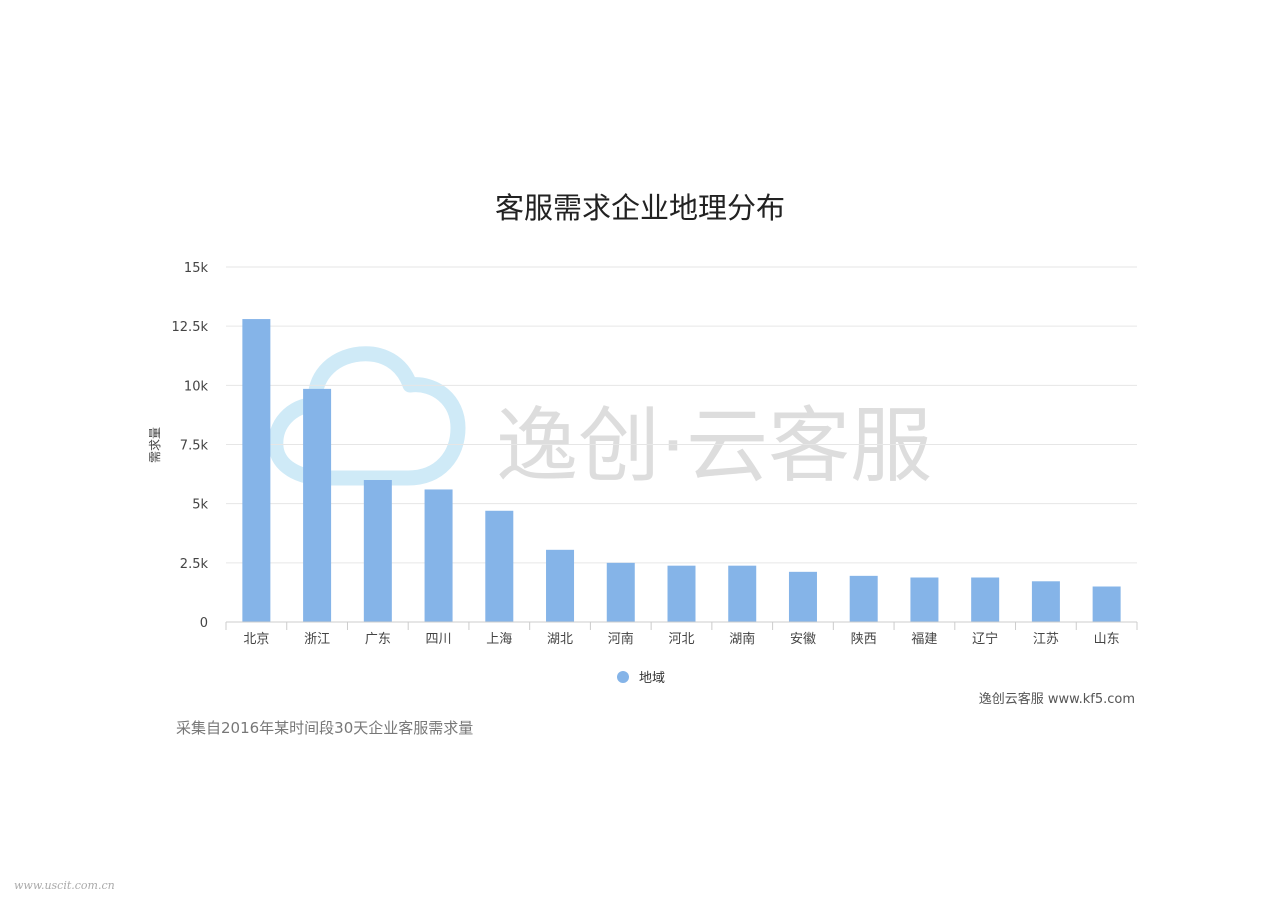 The height and width of the screenshot is (904, 1280). What do you see at coordinates (864, 639) in the screenshot?
I see `x-tick-label: 陕西` at bounding box center [864, 639].